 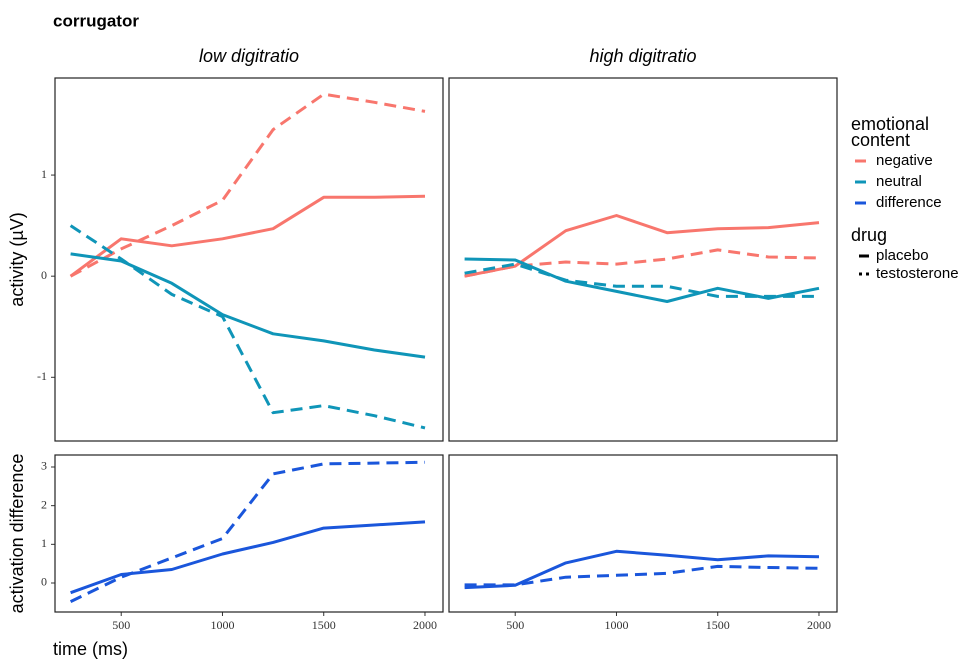 I want to click on legend-label: testosterone, so click(x=917, y=273).